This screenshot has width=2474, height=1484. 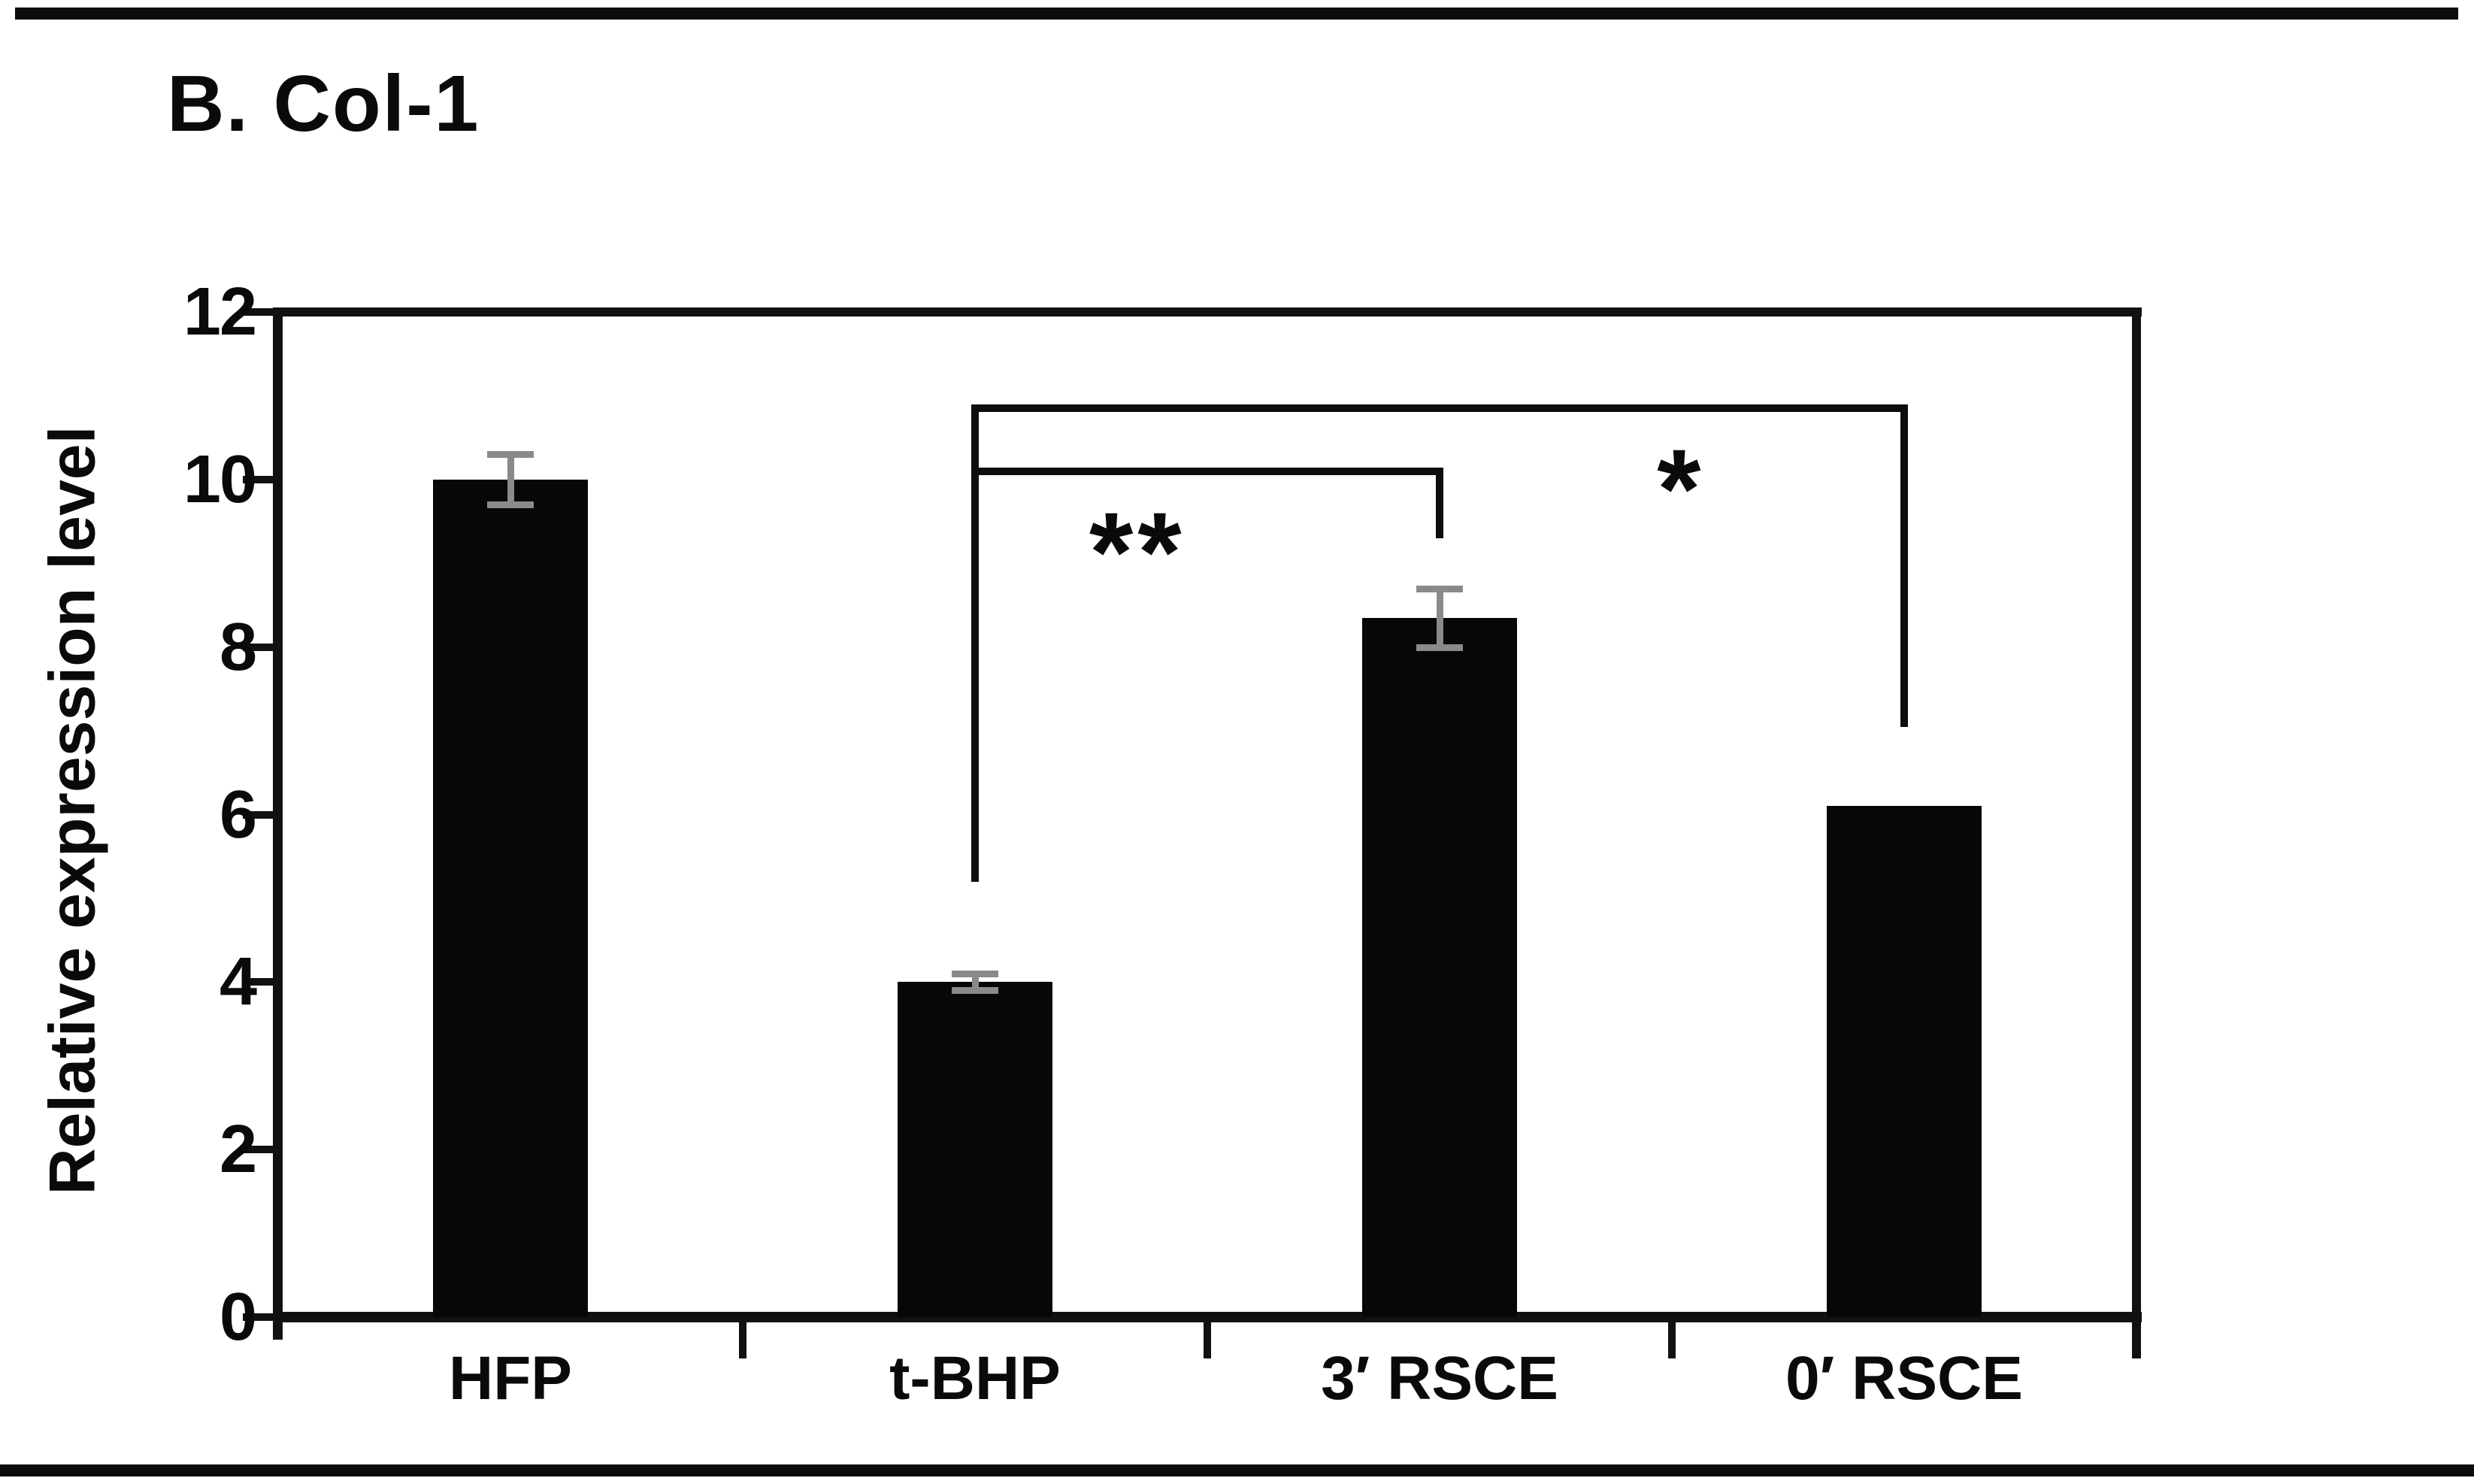 I want to click on sig-bracket-1-drop, so click(x=1439, y=504).